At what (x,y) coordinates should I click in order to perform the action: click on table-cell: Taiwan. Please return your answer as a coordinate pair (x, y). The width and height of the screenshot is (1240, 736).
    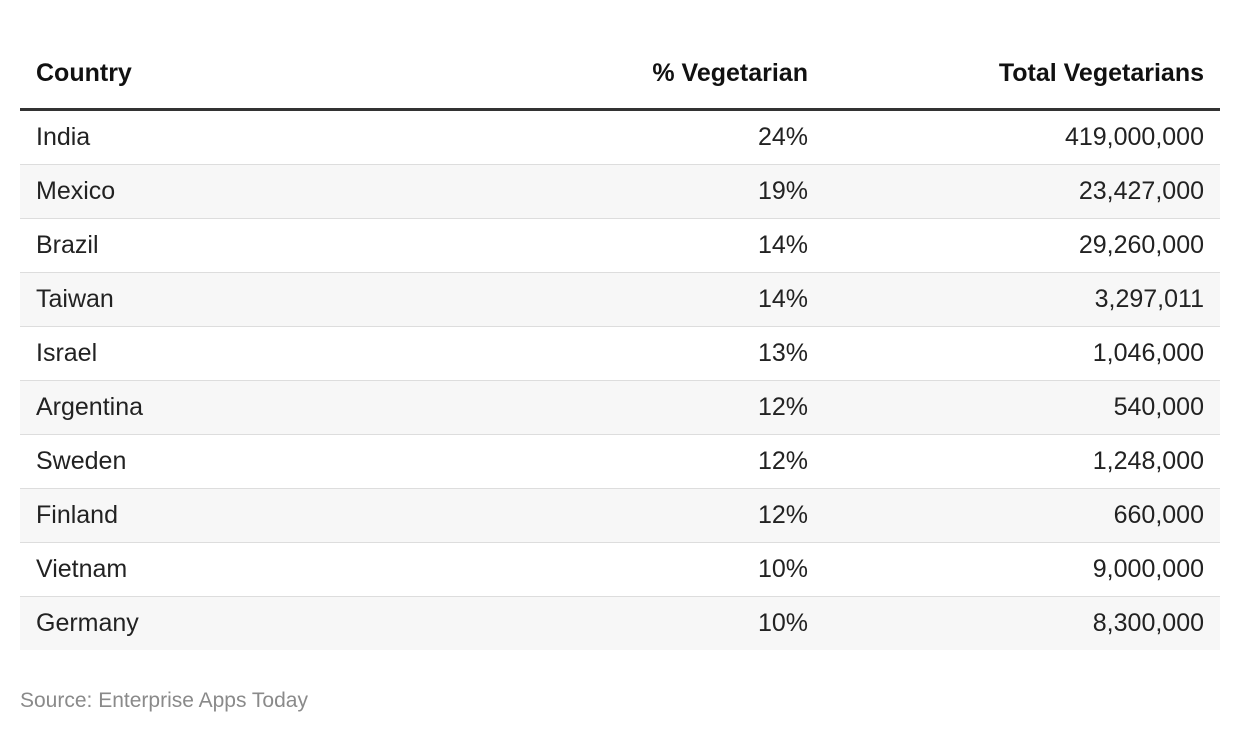
    Looking at the image, I should click on (246, 299).